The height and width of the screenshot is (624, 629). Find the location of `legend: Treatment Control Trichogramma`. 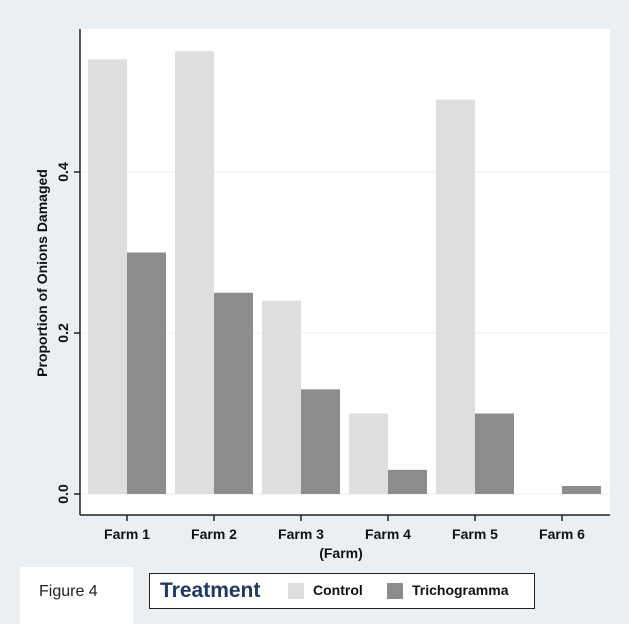

legend: Treatment Control Trichogramma is located at coordinates (342, 591).